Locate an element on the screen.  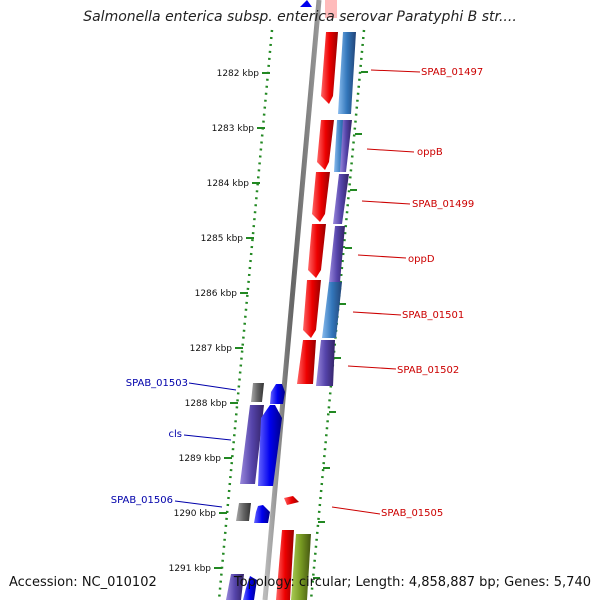
ruler-inner-dotted is located at coordinates (245, 314).